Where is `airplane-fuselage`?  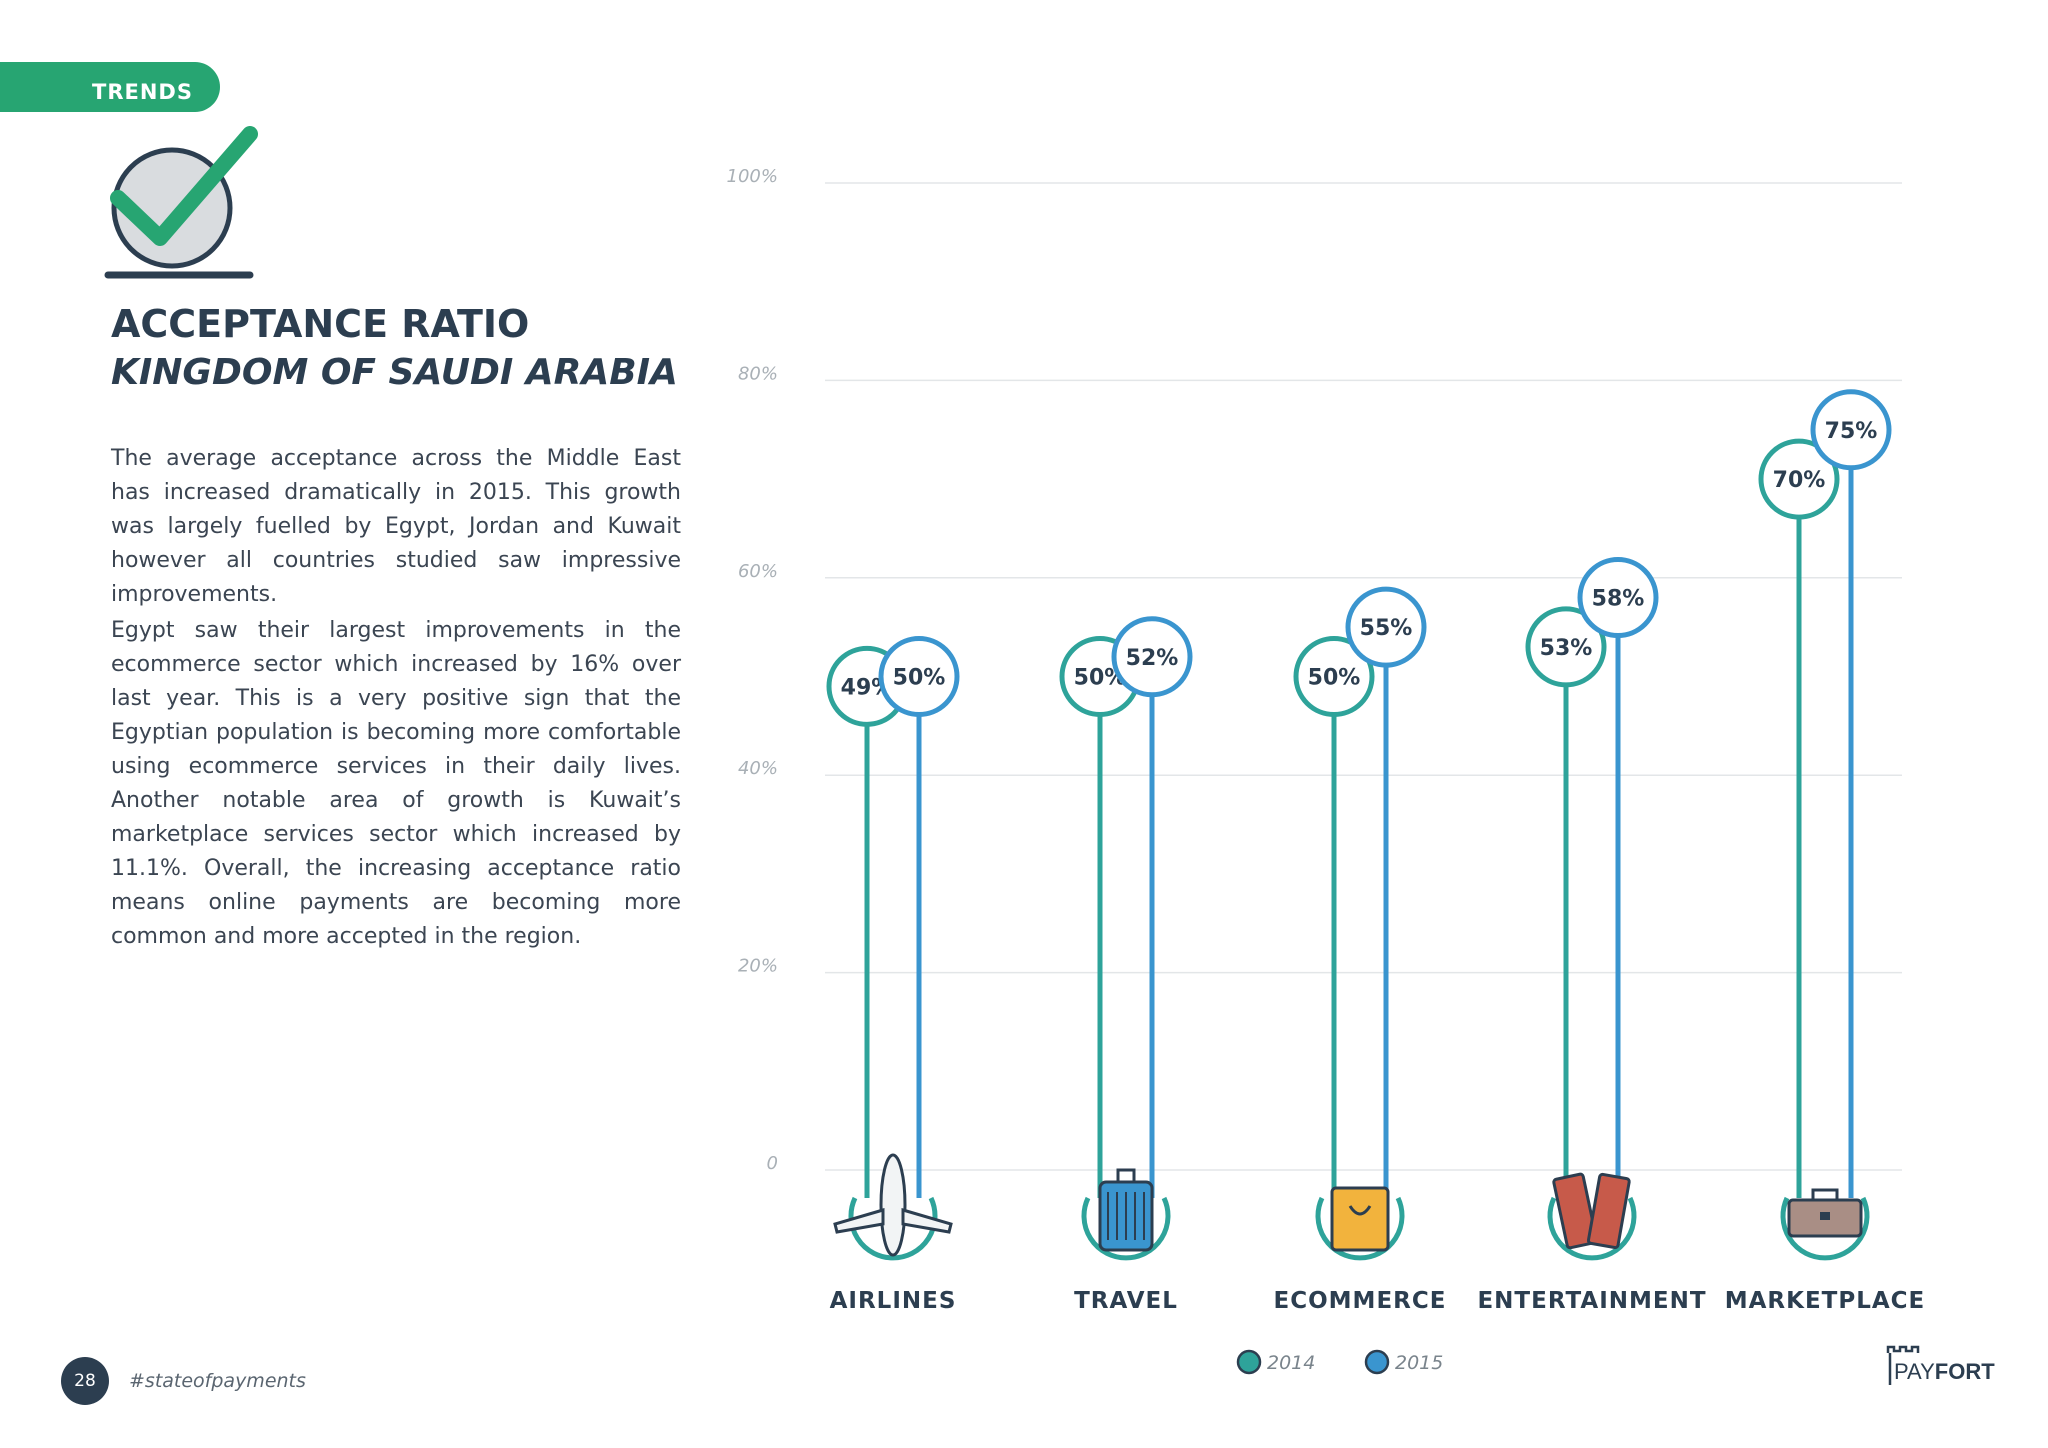 airplane-fuselage is located at coordinates (893, 1205).